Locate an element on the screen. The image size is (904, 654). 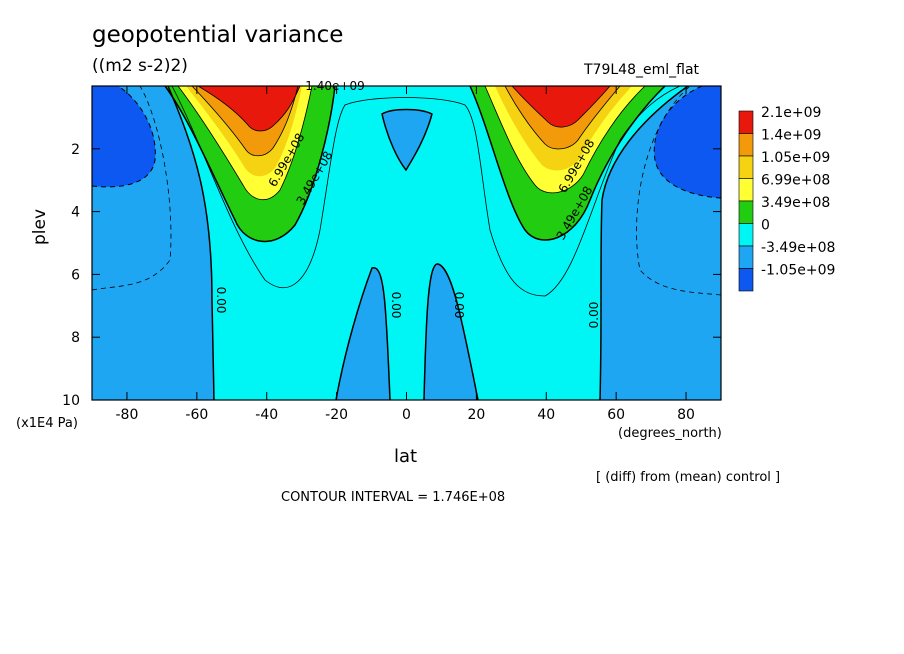
field-right-red is located at coordinates (561, 107).